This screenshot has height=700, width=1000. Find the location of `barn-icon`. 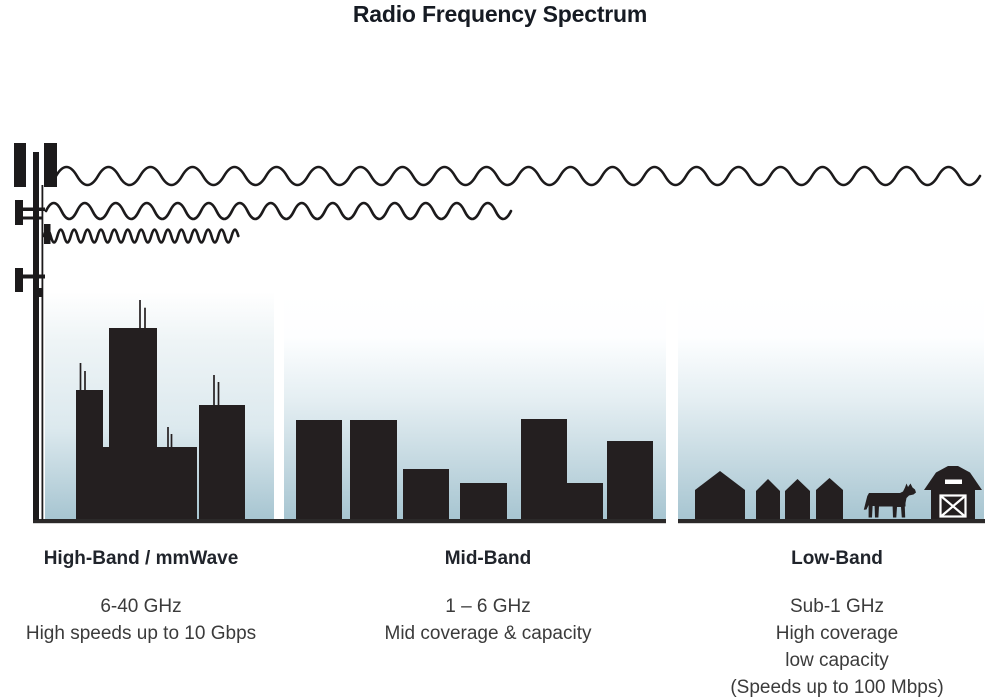

barn-icon is located at coordinates (953, 492).